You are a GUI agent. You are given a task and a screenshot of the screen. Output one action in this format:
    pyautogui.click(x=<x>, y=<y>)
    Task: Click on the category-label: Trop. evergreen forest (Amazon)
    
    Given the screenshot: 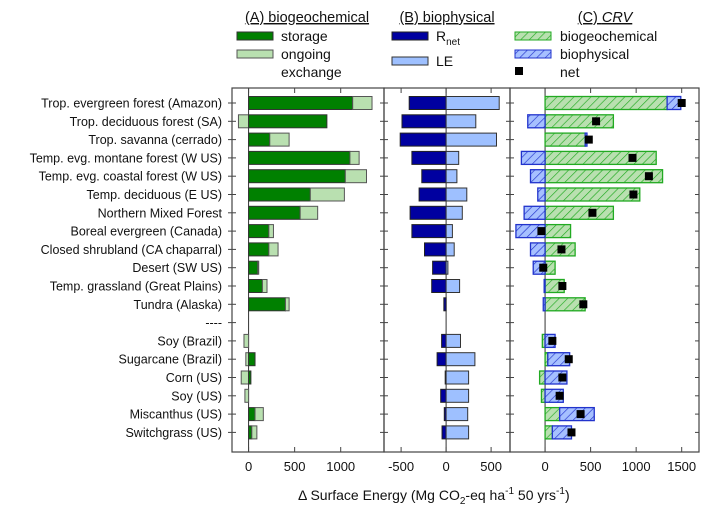 What is the action you would take?
    pyautogui.click(x=131, y=104)
    